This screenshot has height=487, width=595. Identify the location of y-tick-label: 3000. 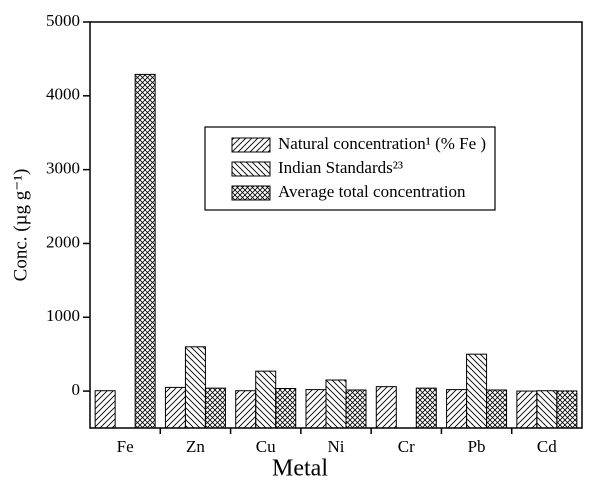
(63, 168).